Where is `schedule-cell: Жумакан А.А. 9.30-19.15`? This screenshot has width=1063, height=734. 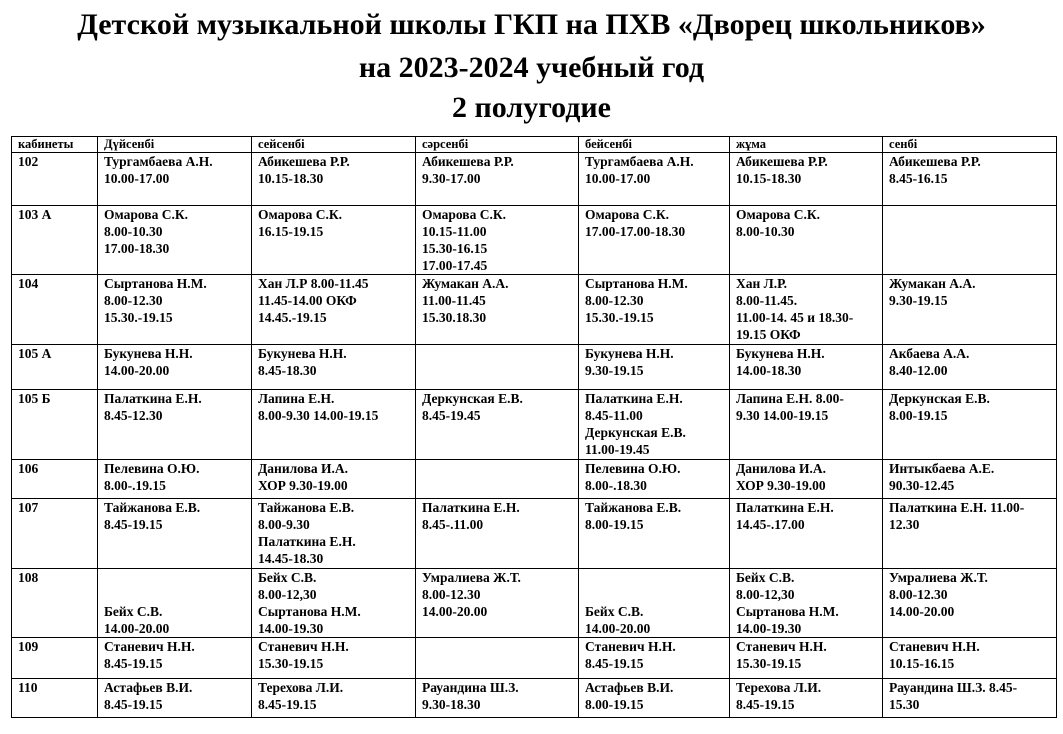 schedule-cell: Жумакан А.А. 9.30-19.15 is located at coordinates (969, 309).